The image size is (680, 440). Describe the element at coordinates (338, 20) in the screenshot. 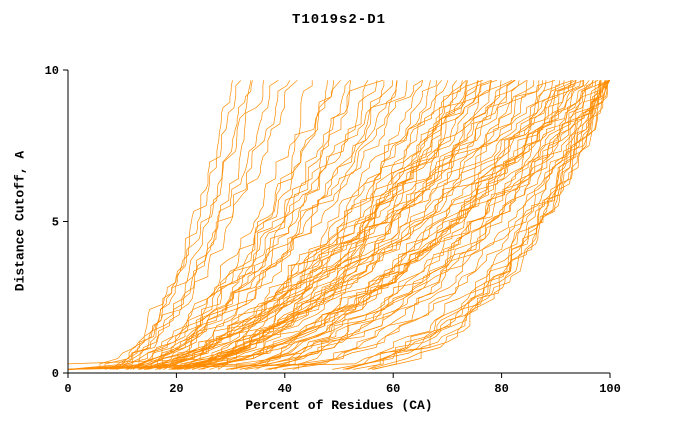

I see `chart-title: T1019s2-D1` at that location.